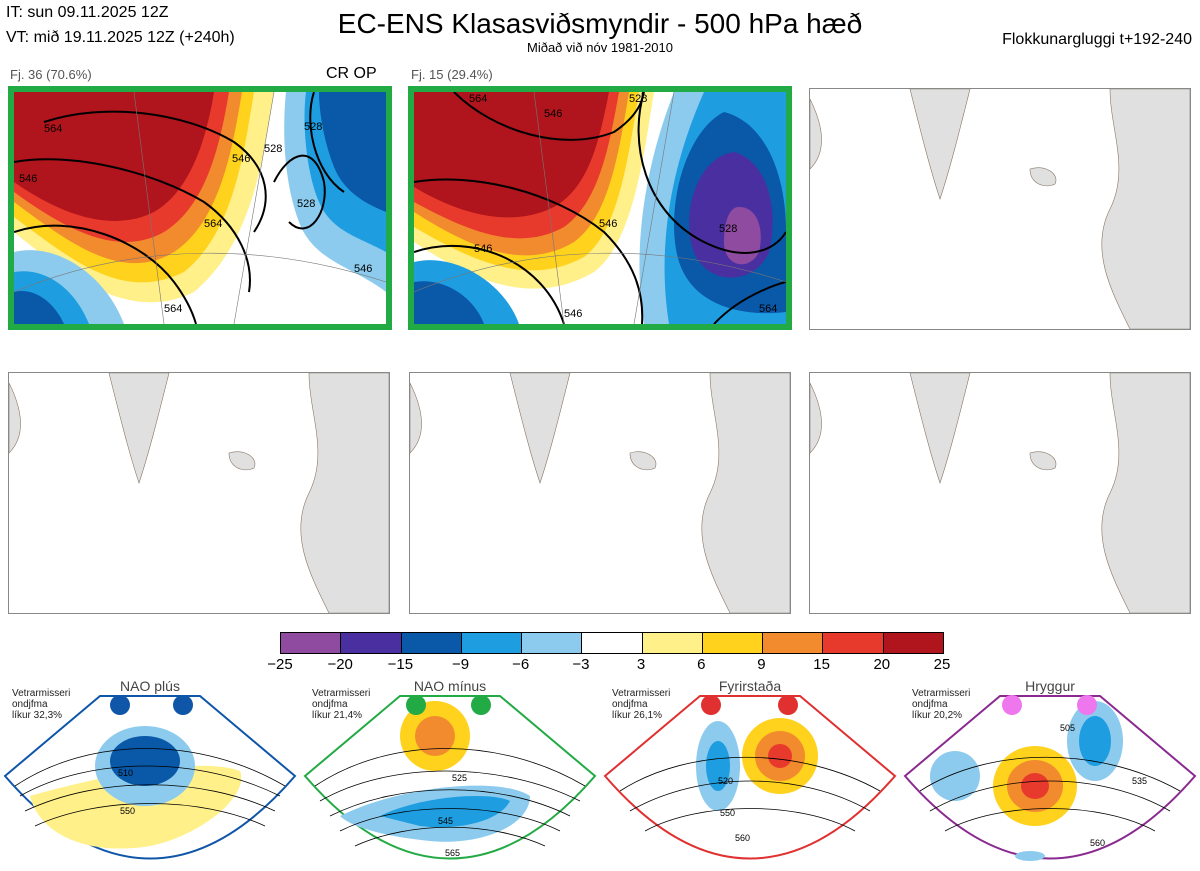  Describe the element at coordinates (51, 74) in the screenshot. I see `cluster-1-label: Fj. 36 (70.6%)` at that location.